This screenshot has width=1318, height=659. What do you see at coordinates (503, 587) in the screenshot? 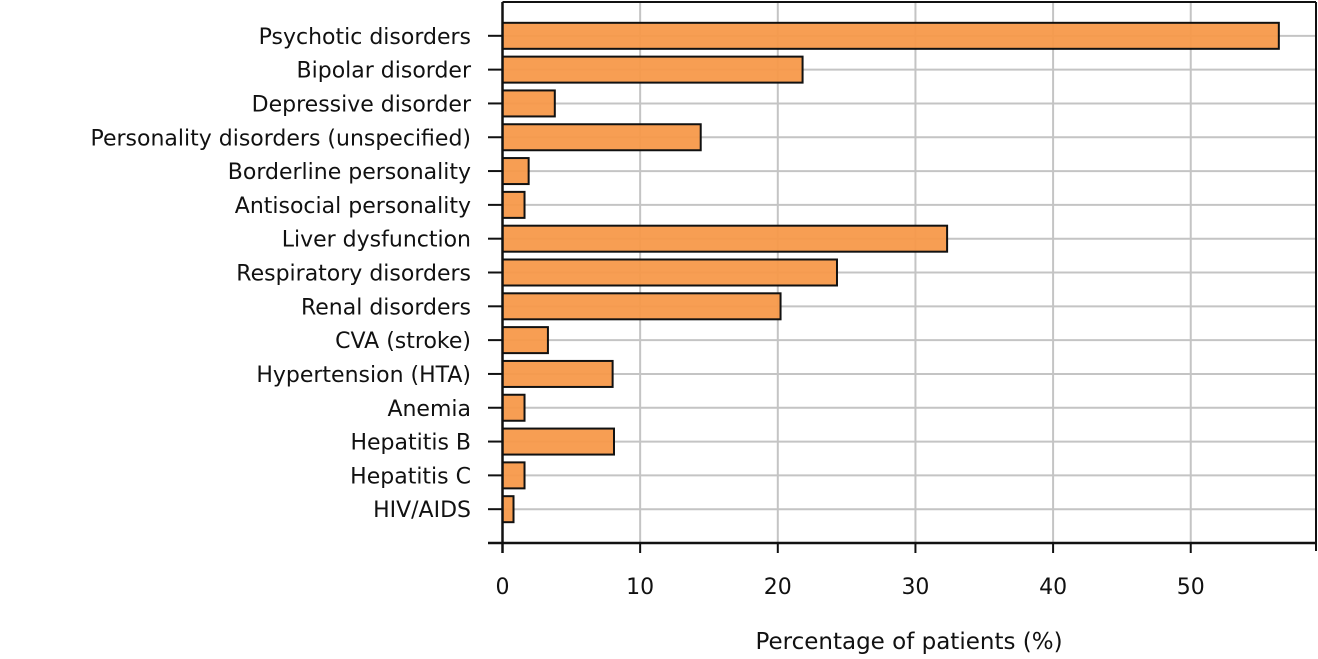
I see `x-tick-label: 0` at bounding box center [503, 587].